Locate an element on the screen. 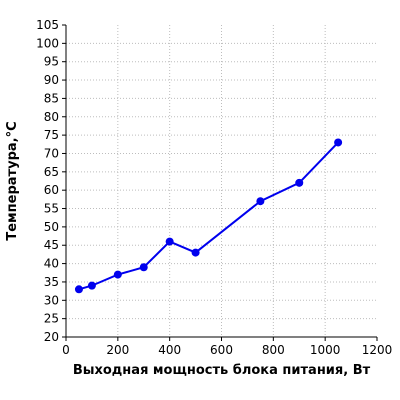 Image resolution: width=400 pixels, height=400 pixels. y-tick-label: 55 is located at coordinates (51, 209).